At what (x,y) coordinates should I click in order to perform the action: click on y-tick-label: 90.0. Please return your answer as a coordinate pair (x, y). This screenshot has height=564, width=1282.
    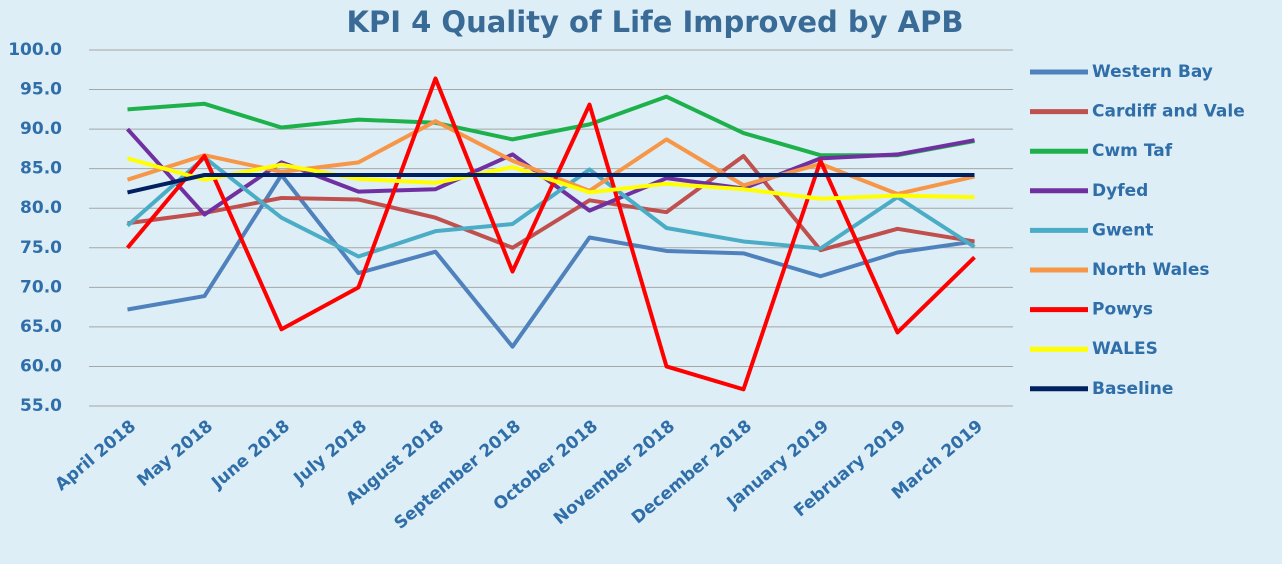
    Looking at the image, I should click on (41, 129).